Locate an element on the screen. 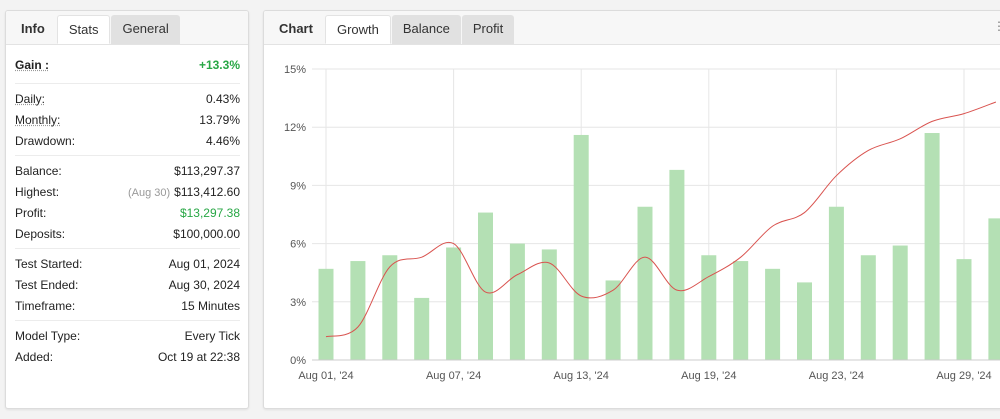 This screenshot has width=1000, height=419. drawdown-value: 4.46% is located at coordinates (222, 140).